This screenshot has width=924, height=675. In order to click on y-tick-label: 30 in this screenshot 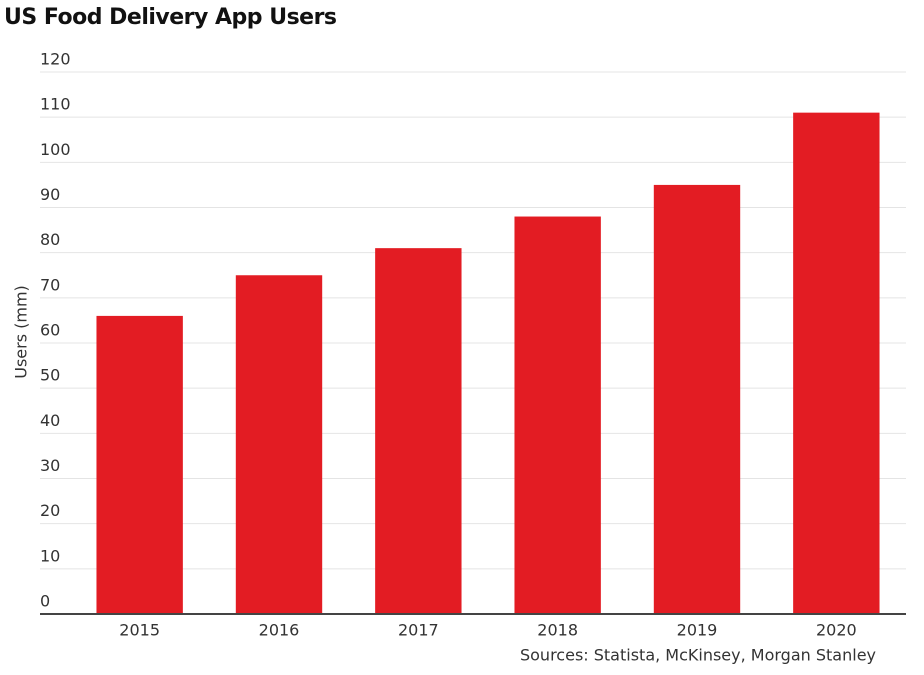, I will do `click(50, 465)`.